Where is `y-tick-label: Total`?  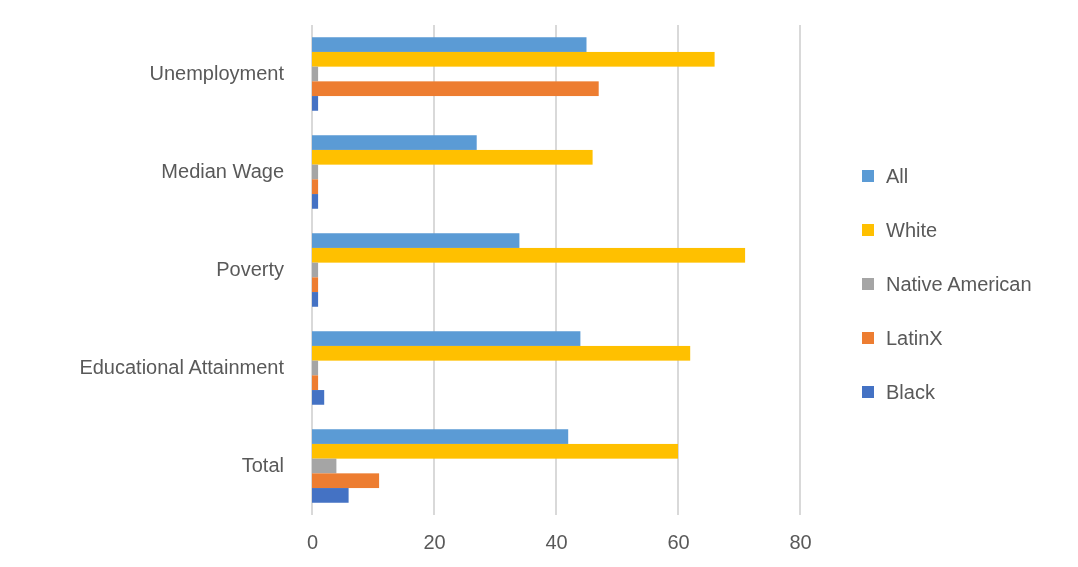
y-tick-label: Total is located at coordinates (262, 465).